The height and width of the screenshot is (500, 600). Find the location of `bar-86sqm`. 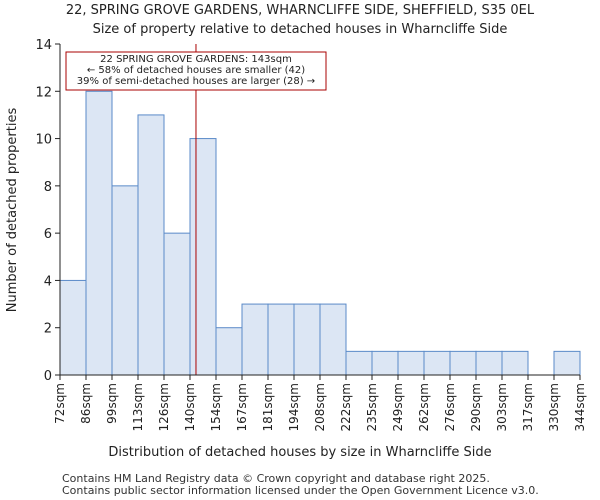

bar-86sqm is located at coordinates (99, 233).